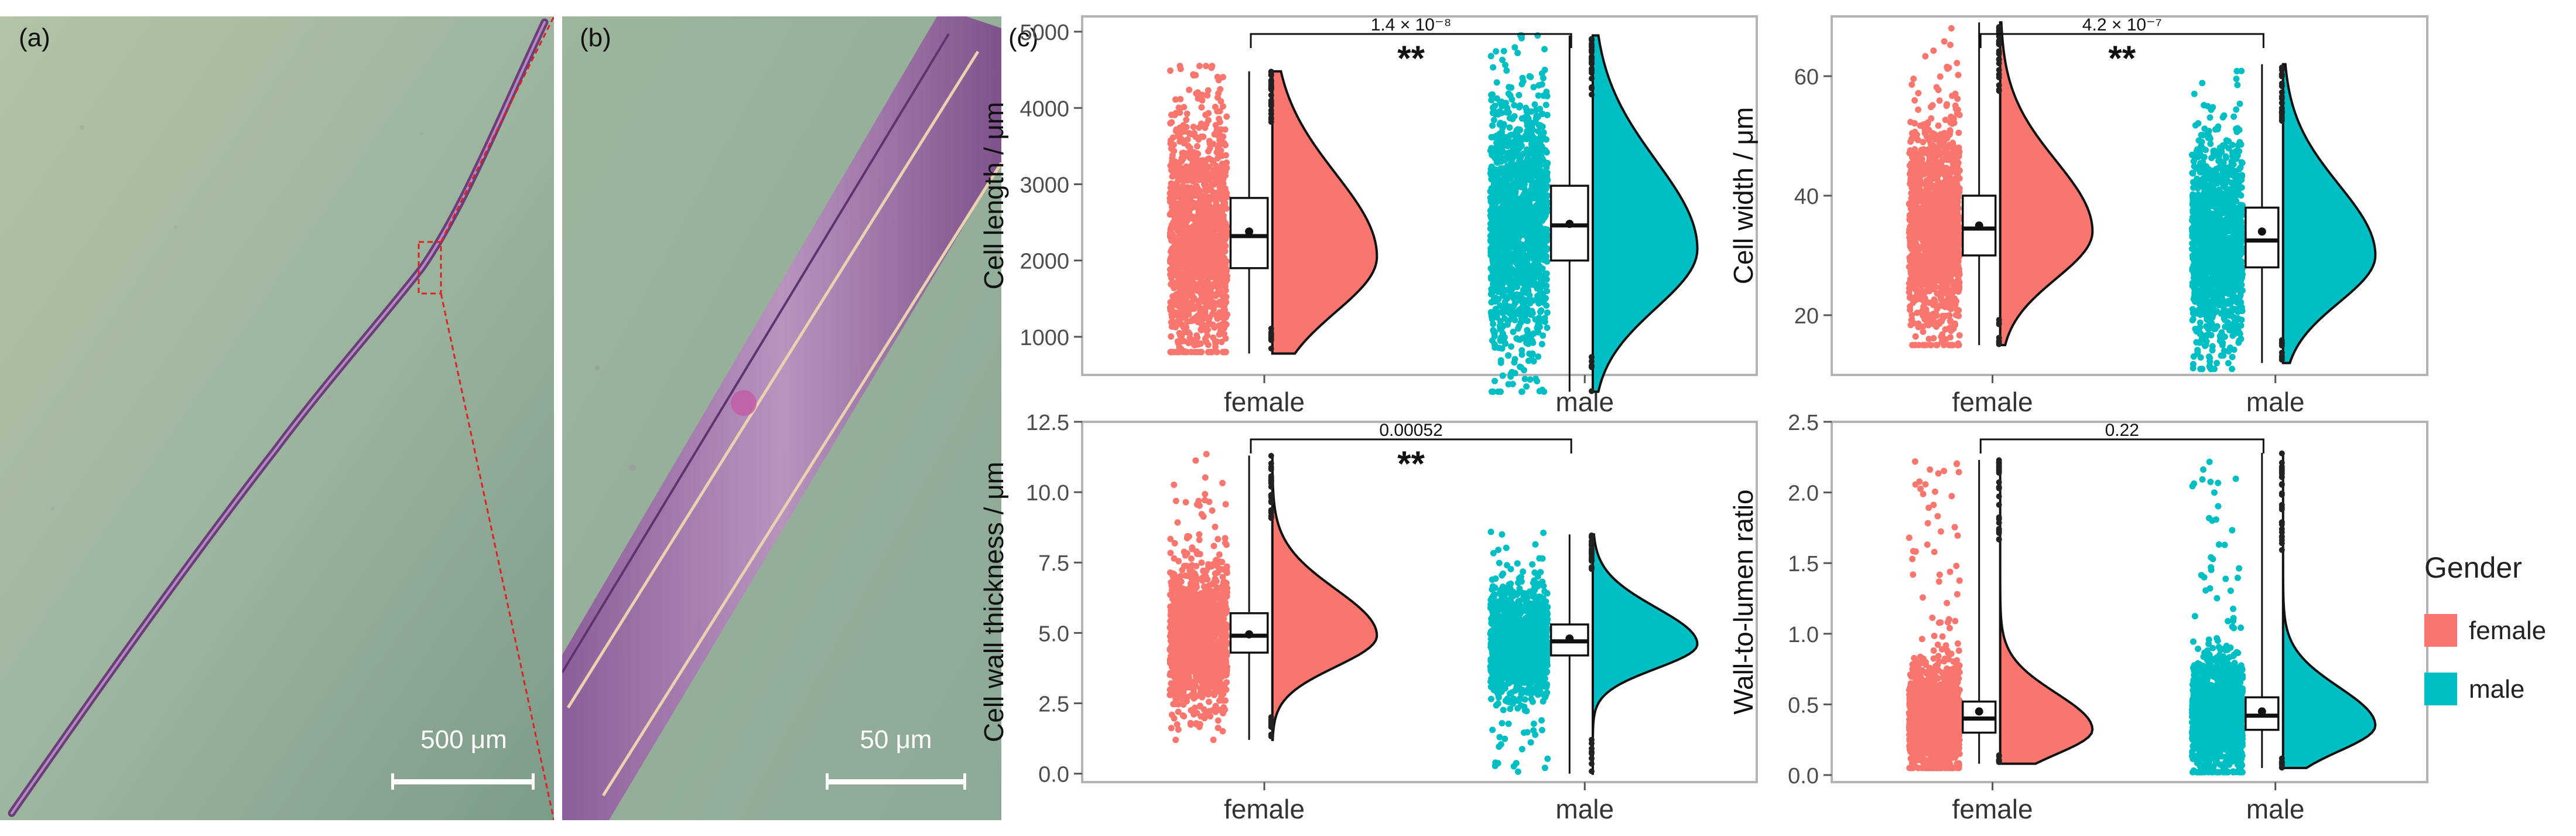  Describe the element at coordinates (1044, 338) in the screenshot. I see `y-tick-label: 1000` at that location.